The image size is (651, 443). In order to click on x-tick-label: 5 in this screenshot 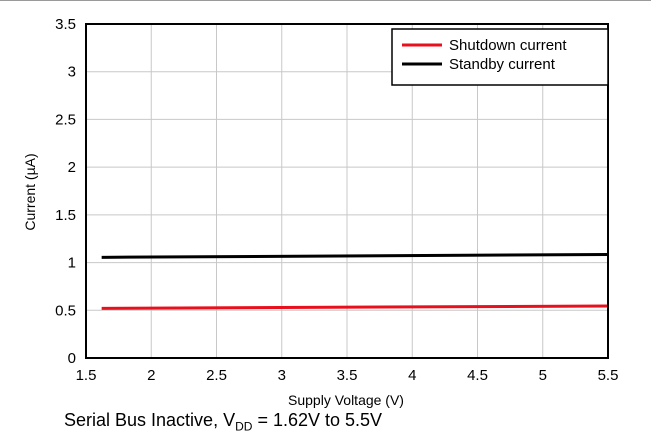, I will do `click(543, 375)`.